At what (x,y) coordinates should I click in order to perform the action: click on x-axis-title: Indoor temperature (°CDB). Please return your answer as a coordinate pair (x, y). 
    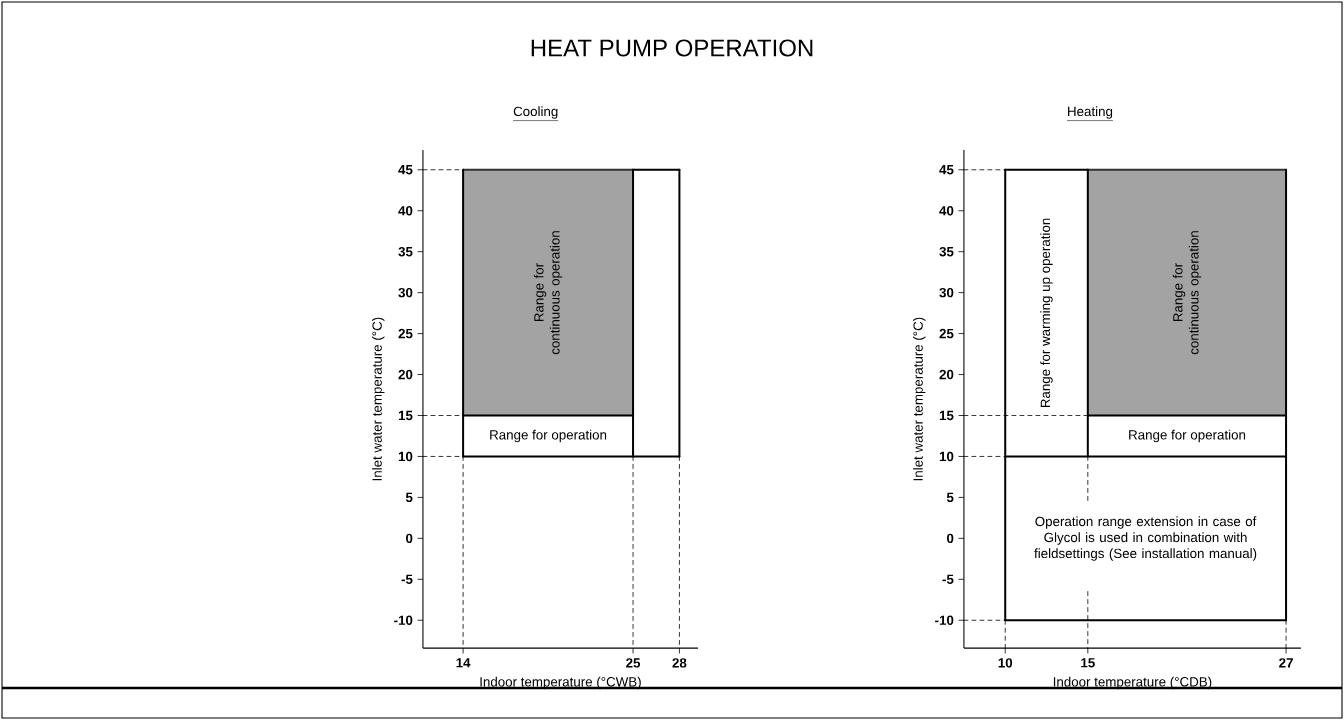
    Looking at the image, I should click on (1132, 683).